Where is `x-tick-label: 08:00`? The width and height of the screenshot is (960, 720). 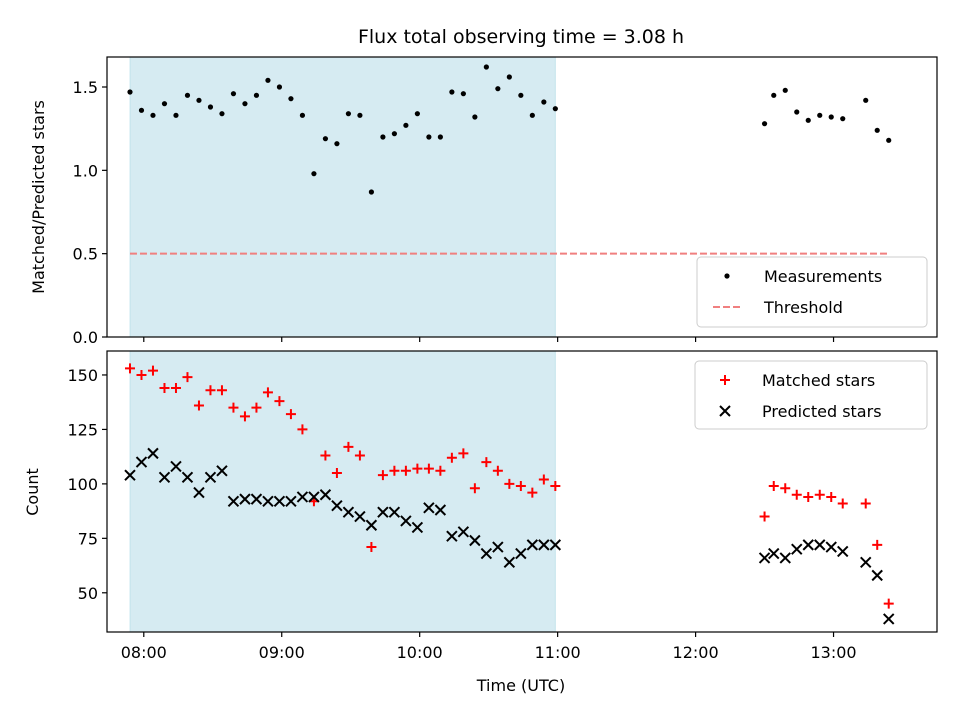 x-tick-label: 08:00 is located at coordinates (144, 652).